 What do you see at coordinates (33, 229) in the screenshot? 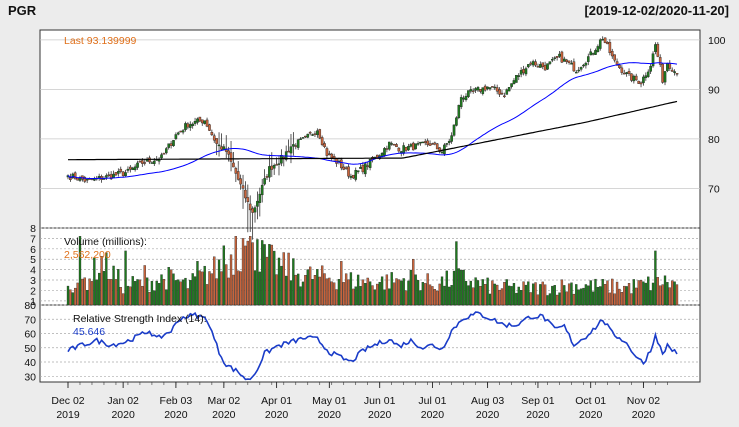
I see `volume-y-tick-label: 8` at bounding box center [33, 229].